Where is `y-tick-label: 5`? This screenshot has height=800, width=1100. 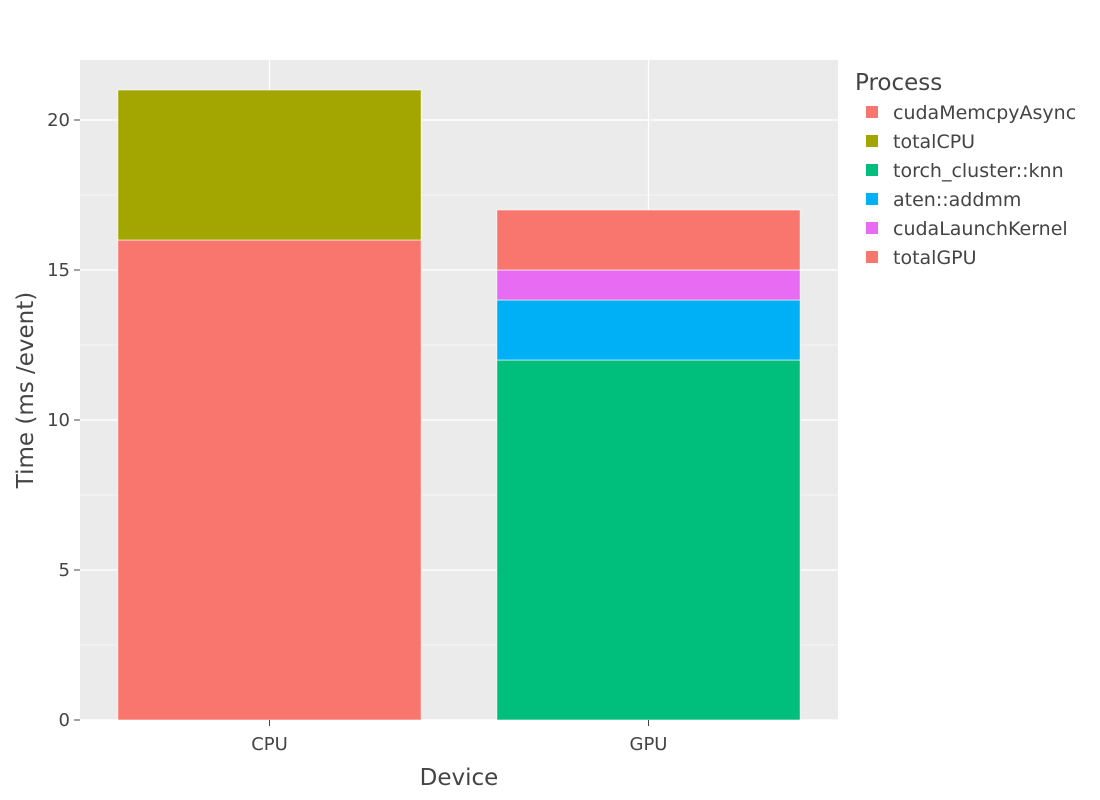 y-tick-label: 5 is located at coordinates (64, 570).